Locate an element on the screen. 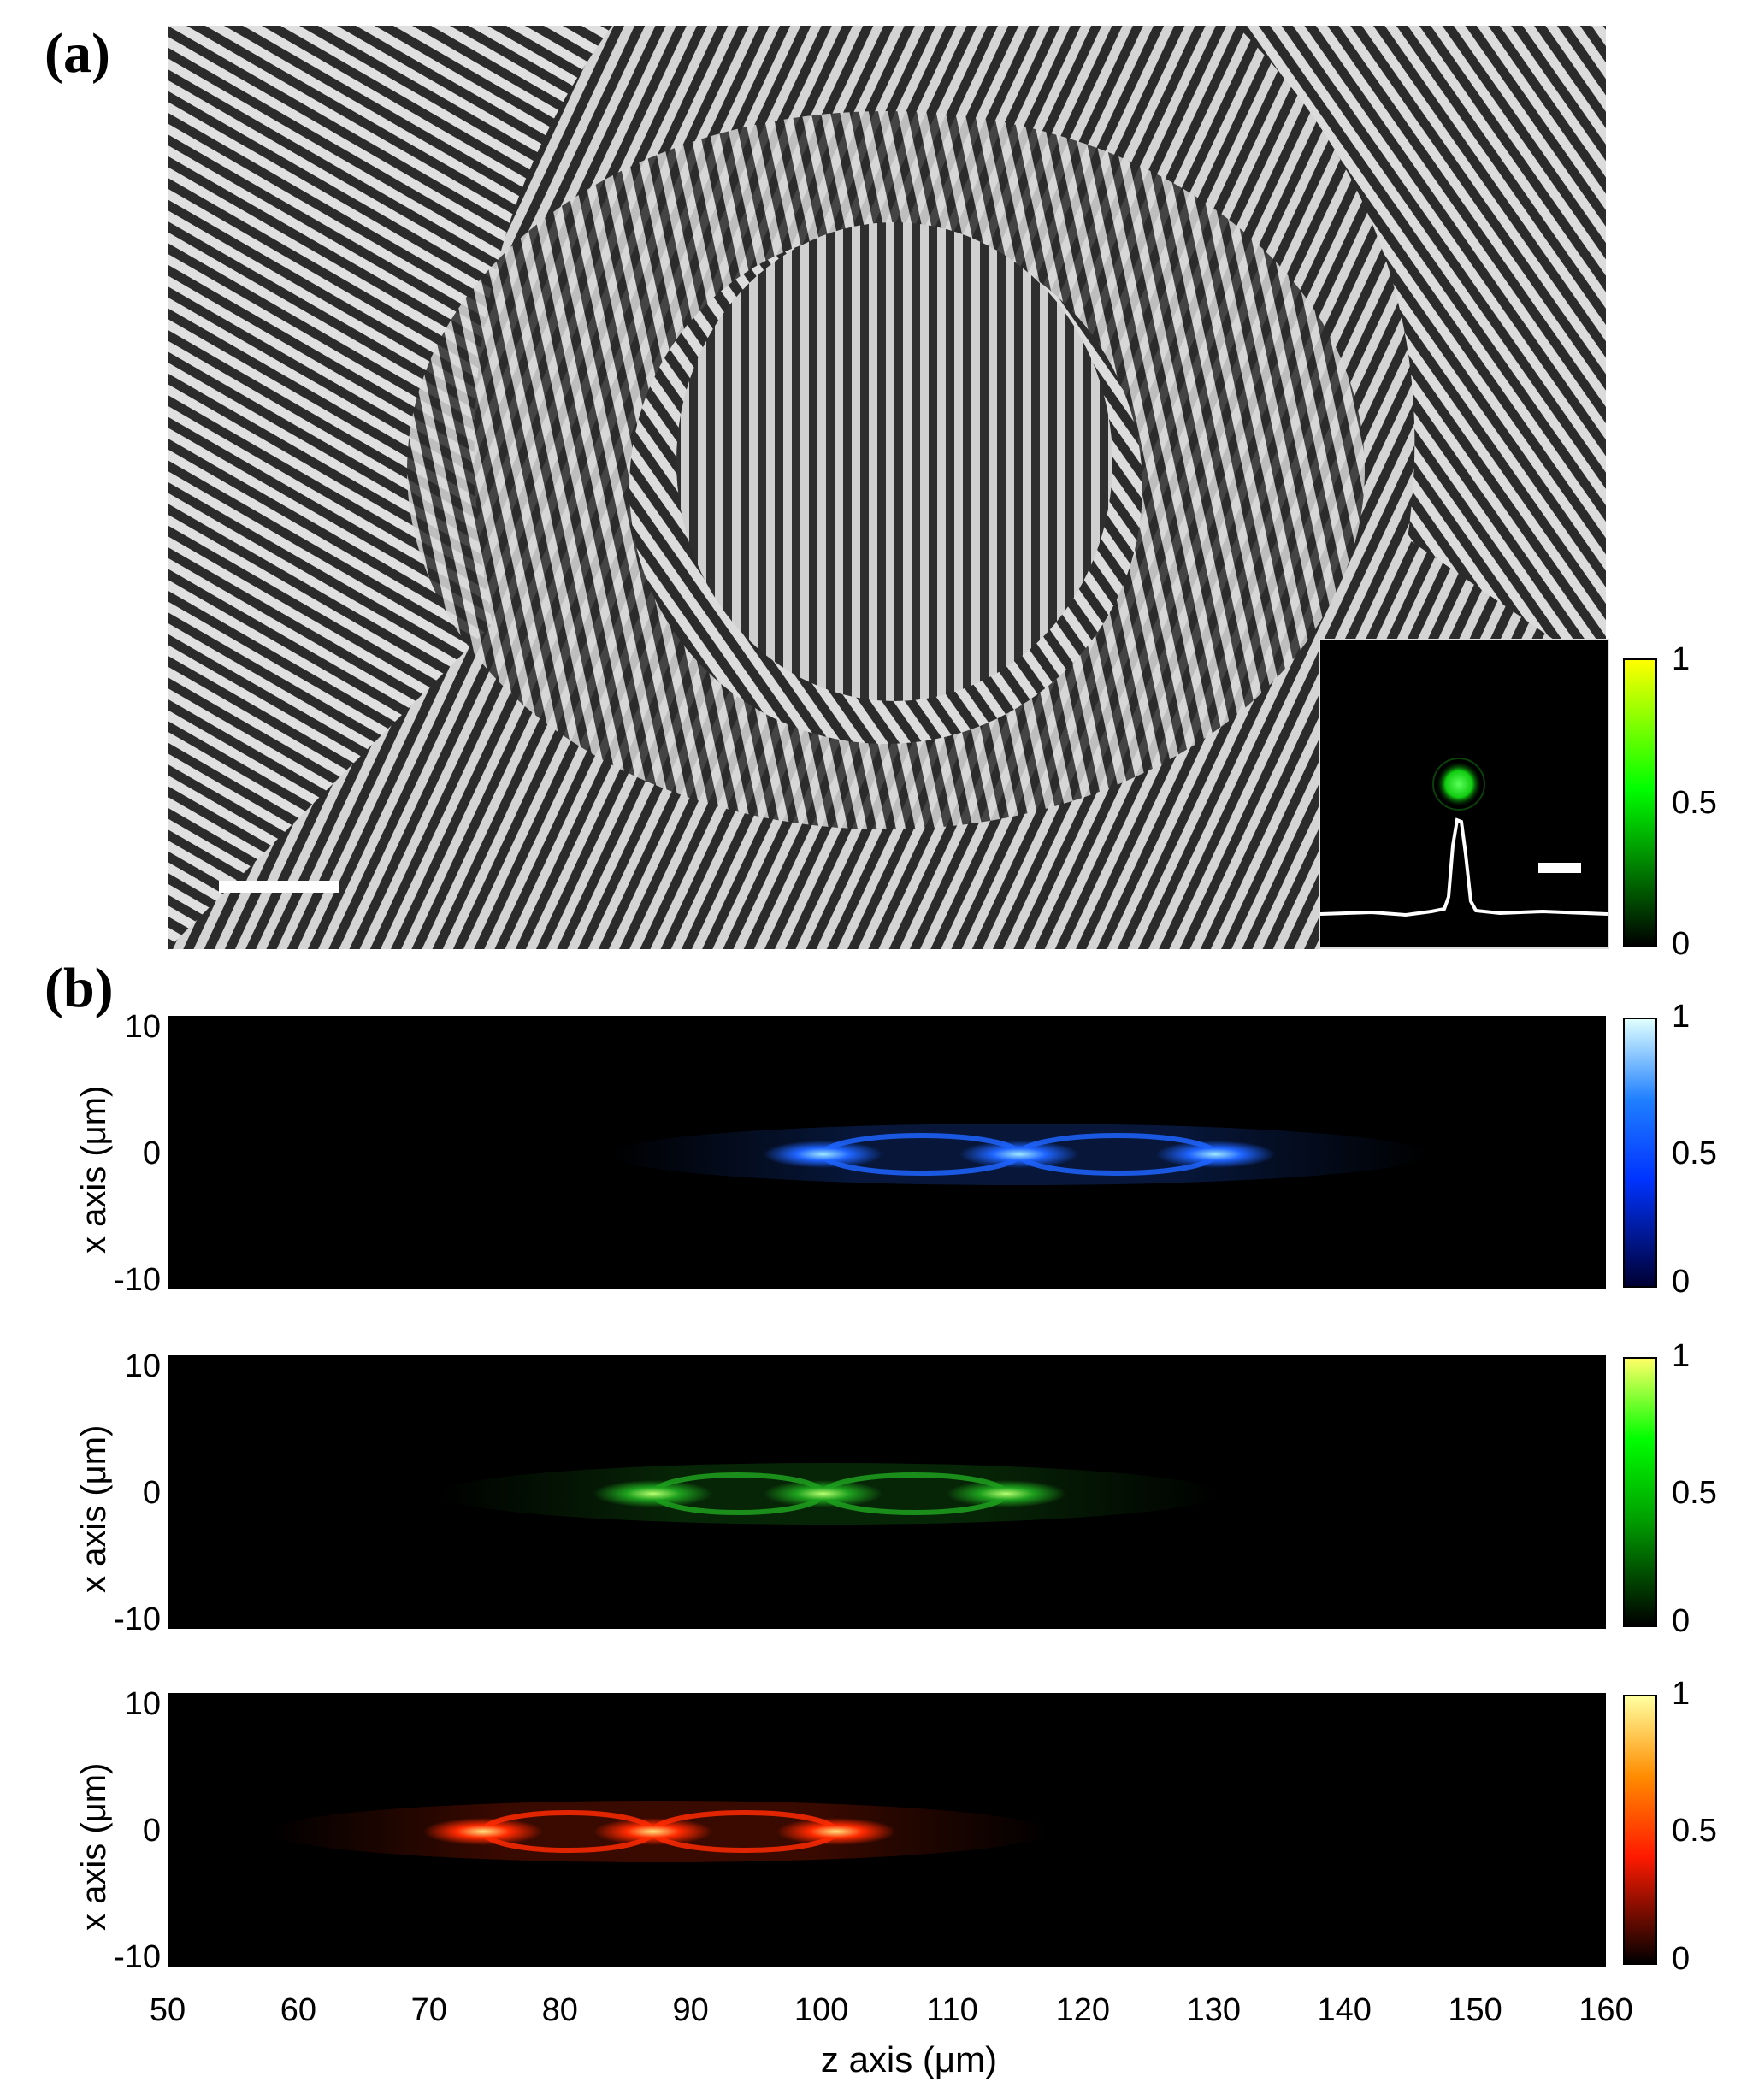 Image resolution: width=1741 pixels, height=2100 pixels. focal-spot-inset is located at coordinates (1464, 794).